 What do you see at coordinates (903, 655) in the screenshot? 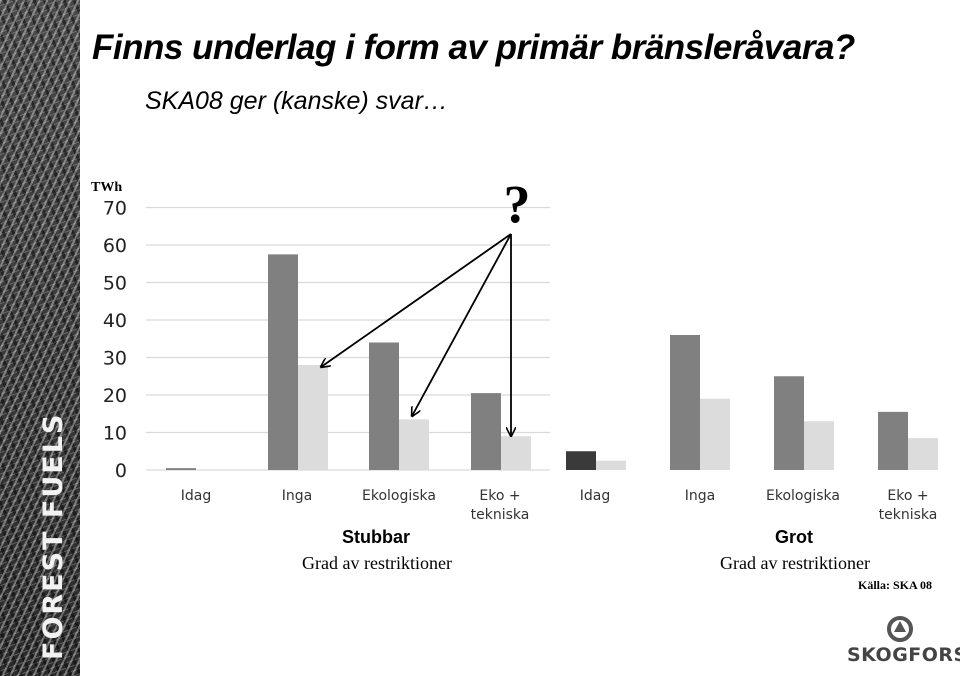
I see `skogforsk-logo-text: SKOGFORSK` at bounding box center [903, 655].